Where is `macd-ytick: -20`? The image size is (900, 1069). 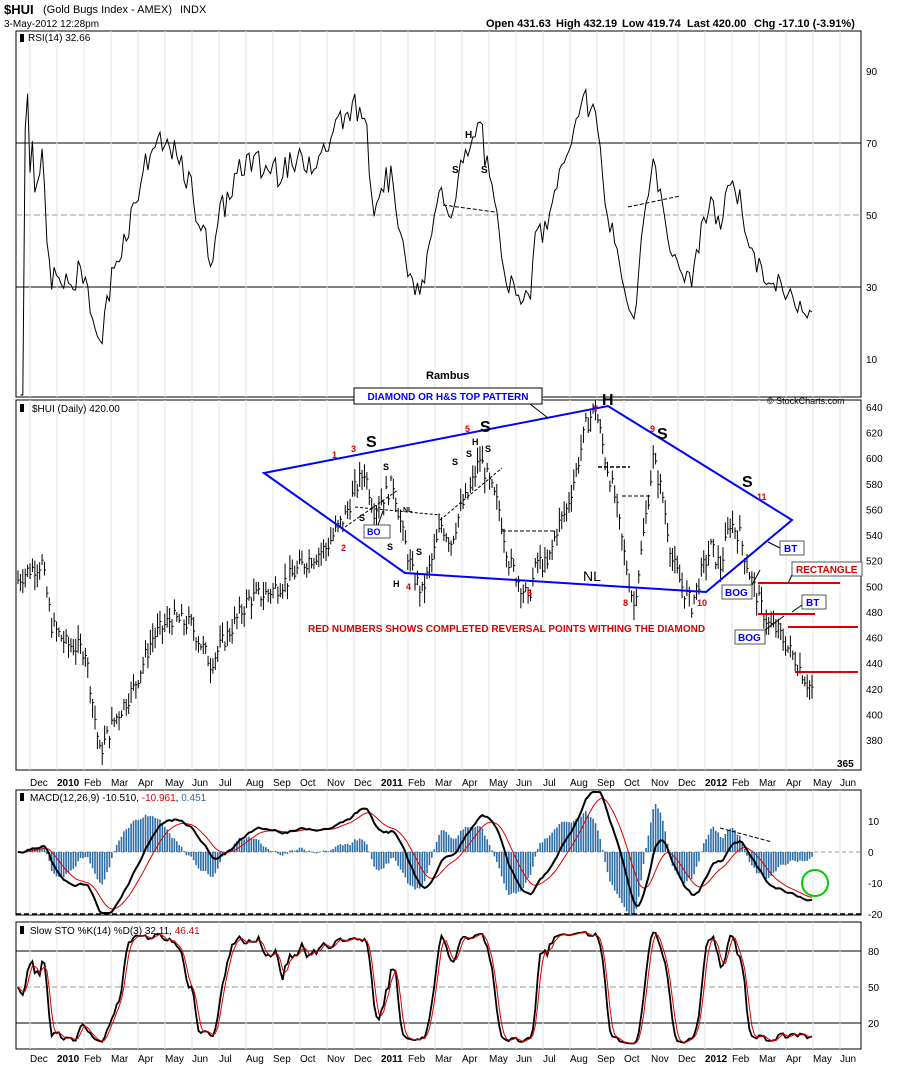 macd-ytick: -20 is located at coordinates (875, 915).